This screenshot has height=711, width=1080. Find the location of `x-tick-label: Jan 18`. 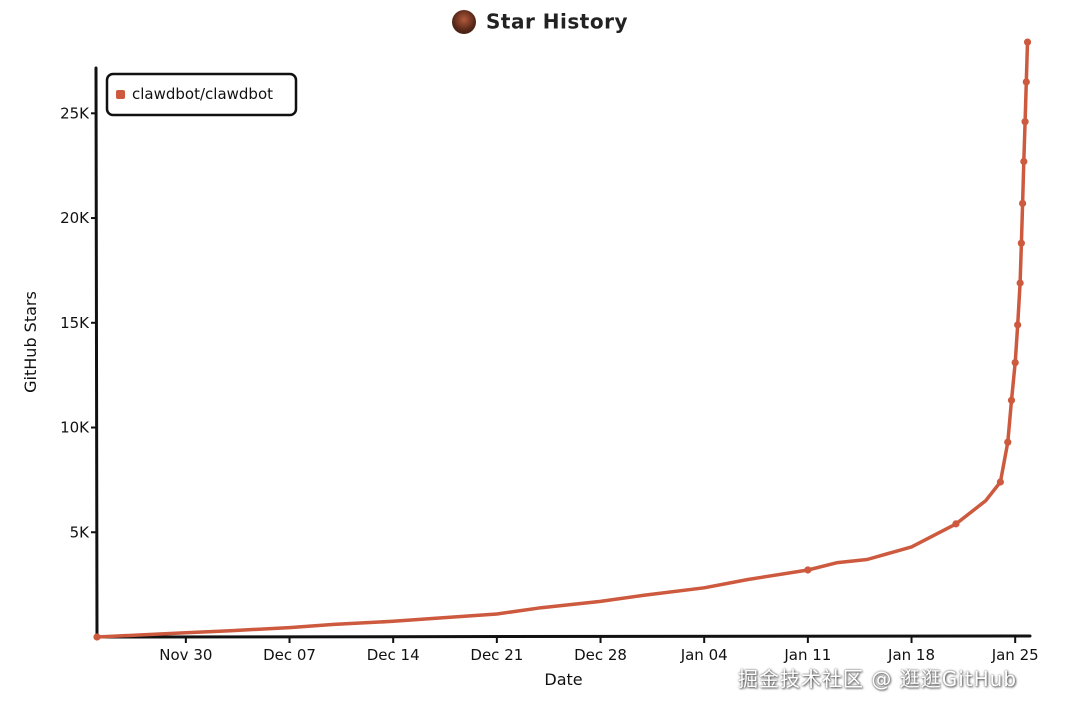

x-tick-label: Jan 18 is located at coordinates (911, 655).